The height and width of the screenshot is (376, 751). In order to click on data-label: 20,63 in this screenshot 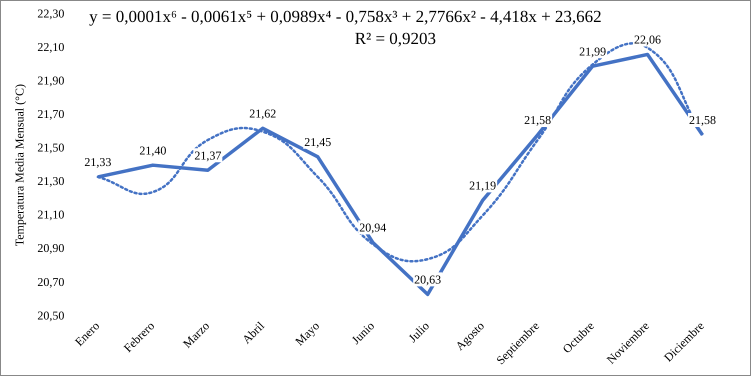, I will do `click(428, 279)`.